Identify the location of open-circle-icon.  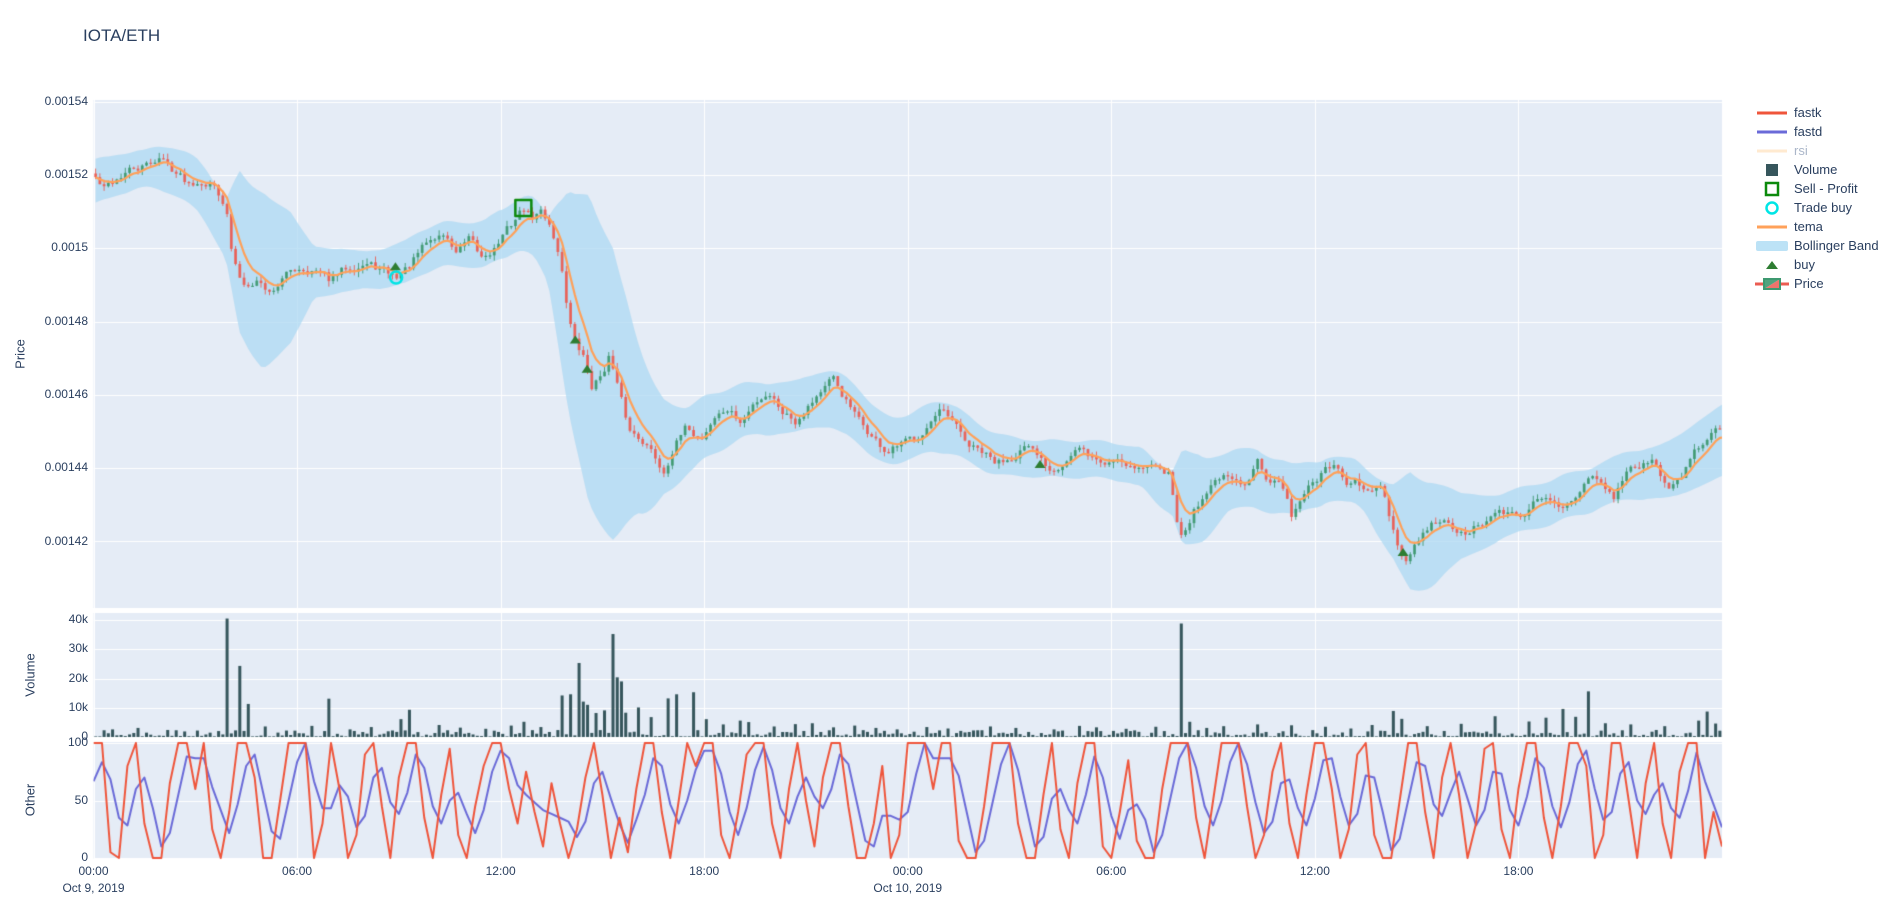
(1772, 208).